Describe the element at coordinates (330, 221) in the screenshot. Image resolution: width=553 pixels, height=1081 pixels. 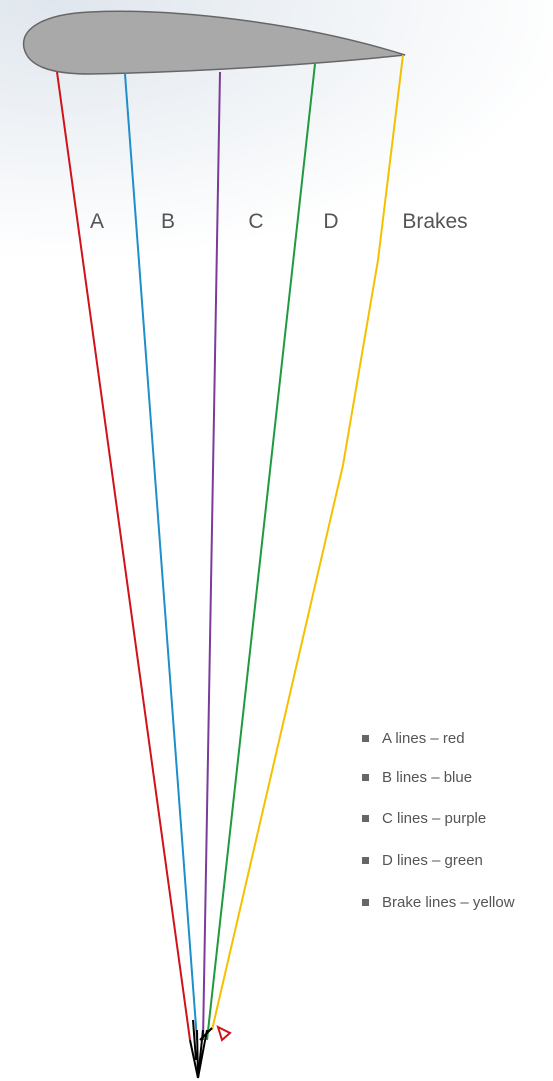
I see `line-label: D` at that location.